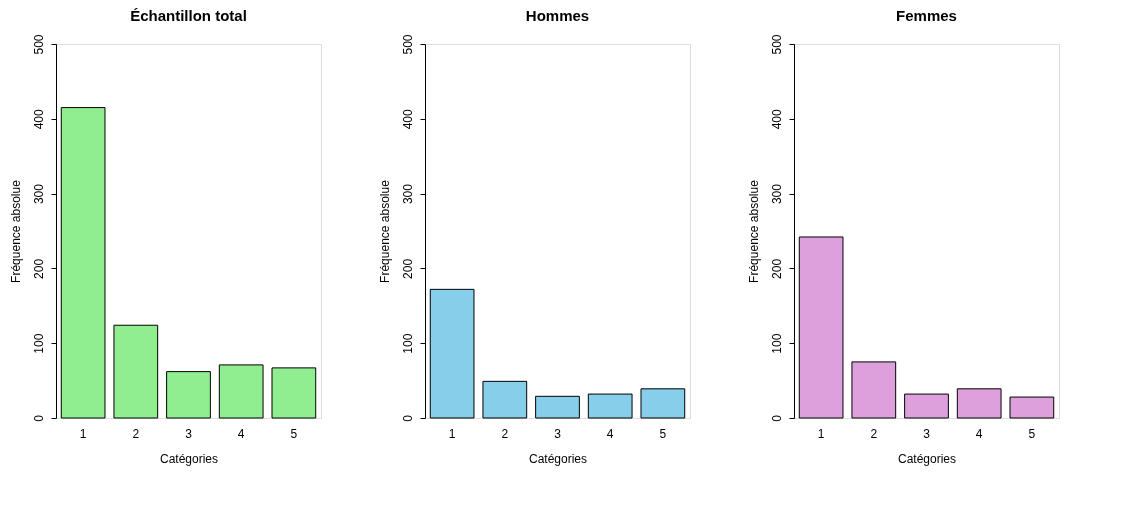  Describe the element at coordinates (926, 15) in the screenshot. I see `chart-title: Femmes` at that location.